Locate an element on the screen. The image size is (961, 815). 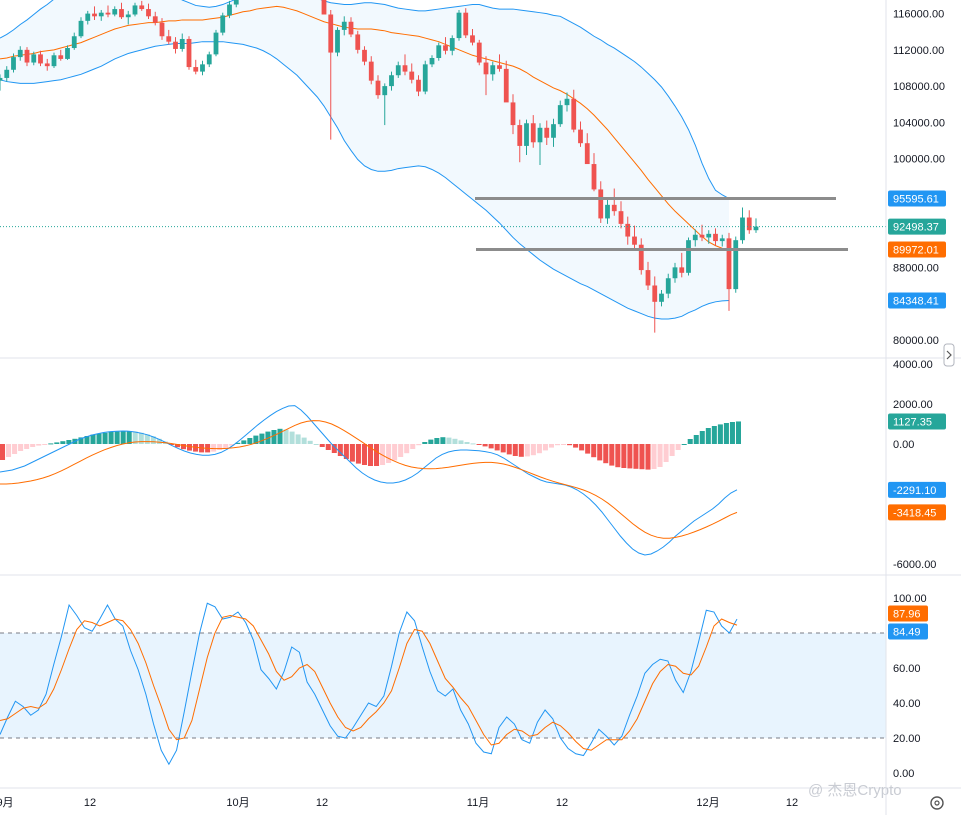
settings-gear-icon is located at coordinates (937, 803).